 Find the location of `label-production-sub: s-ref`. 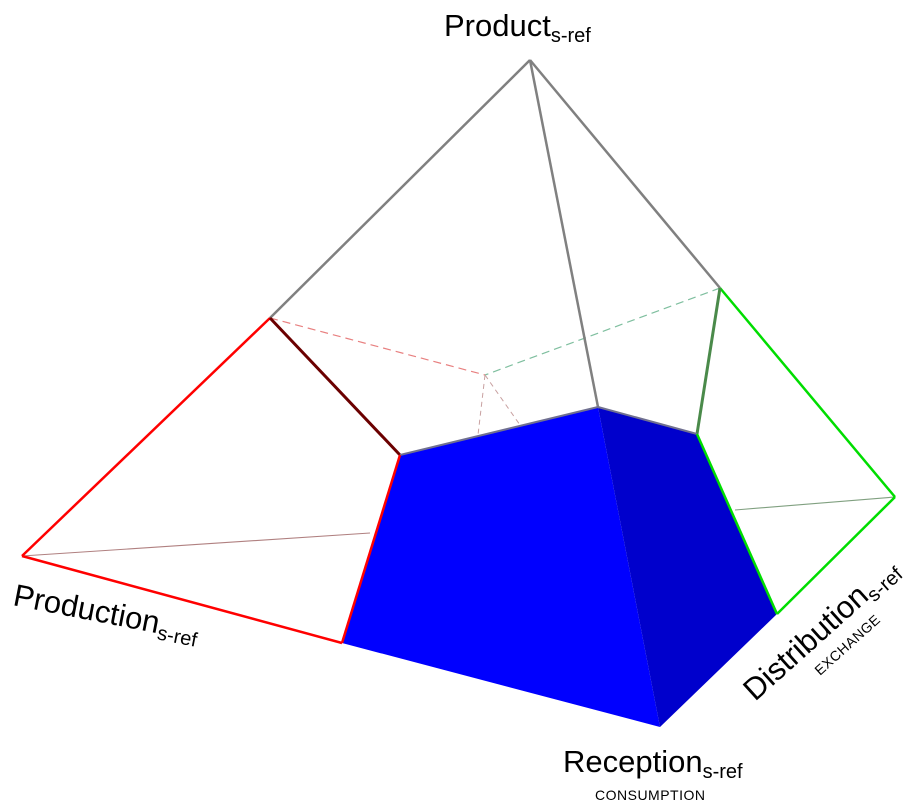

label-production-sub: s-ref is located at coordinates (177, 636).